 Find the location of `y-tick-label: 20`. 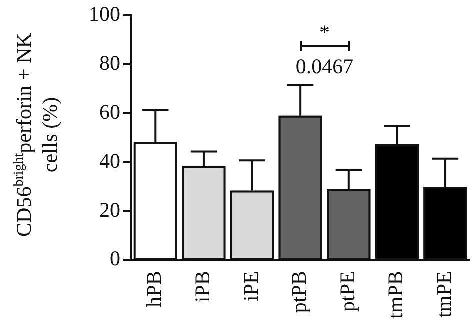

y-tick-label: 20 is located at coordinates (110, 210).